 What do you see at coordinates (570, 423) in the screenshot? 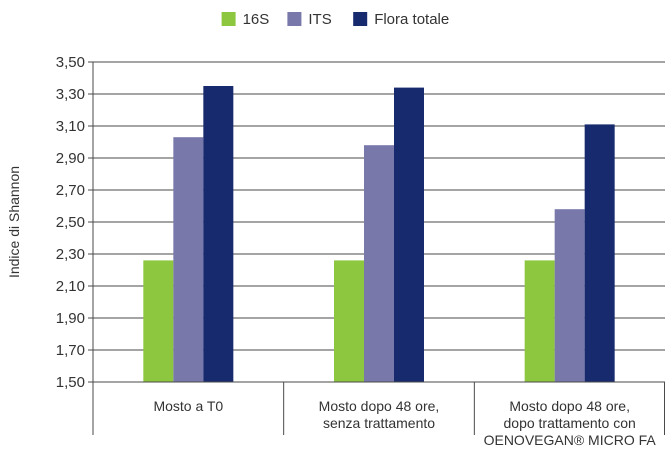
I see `x-tick-label: dopo trattamento con` at bounding box center [570, 423].